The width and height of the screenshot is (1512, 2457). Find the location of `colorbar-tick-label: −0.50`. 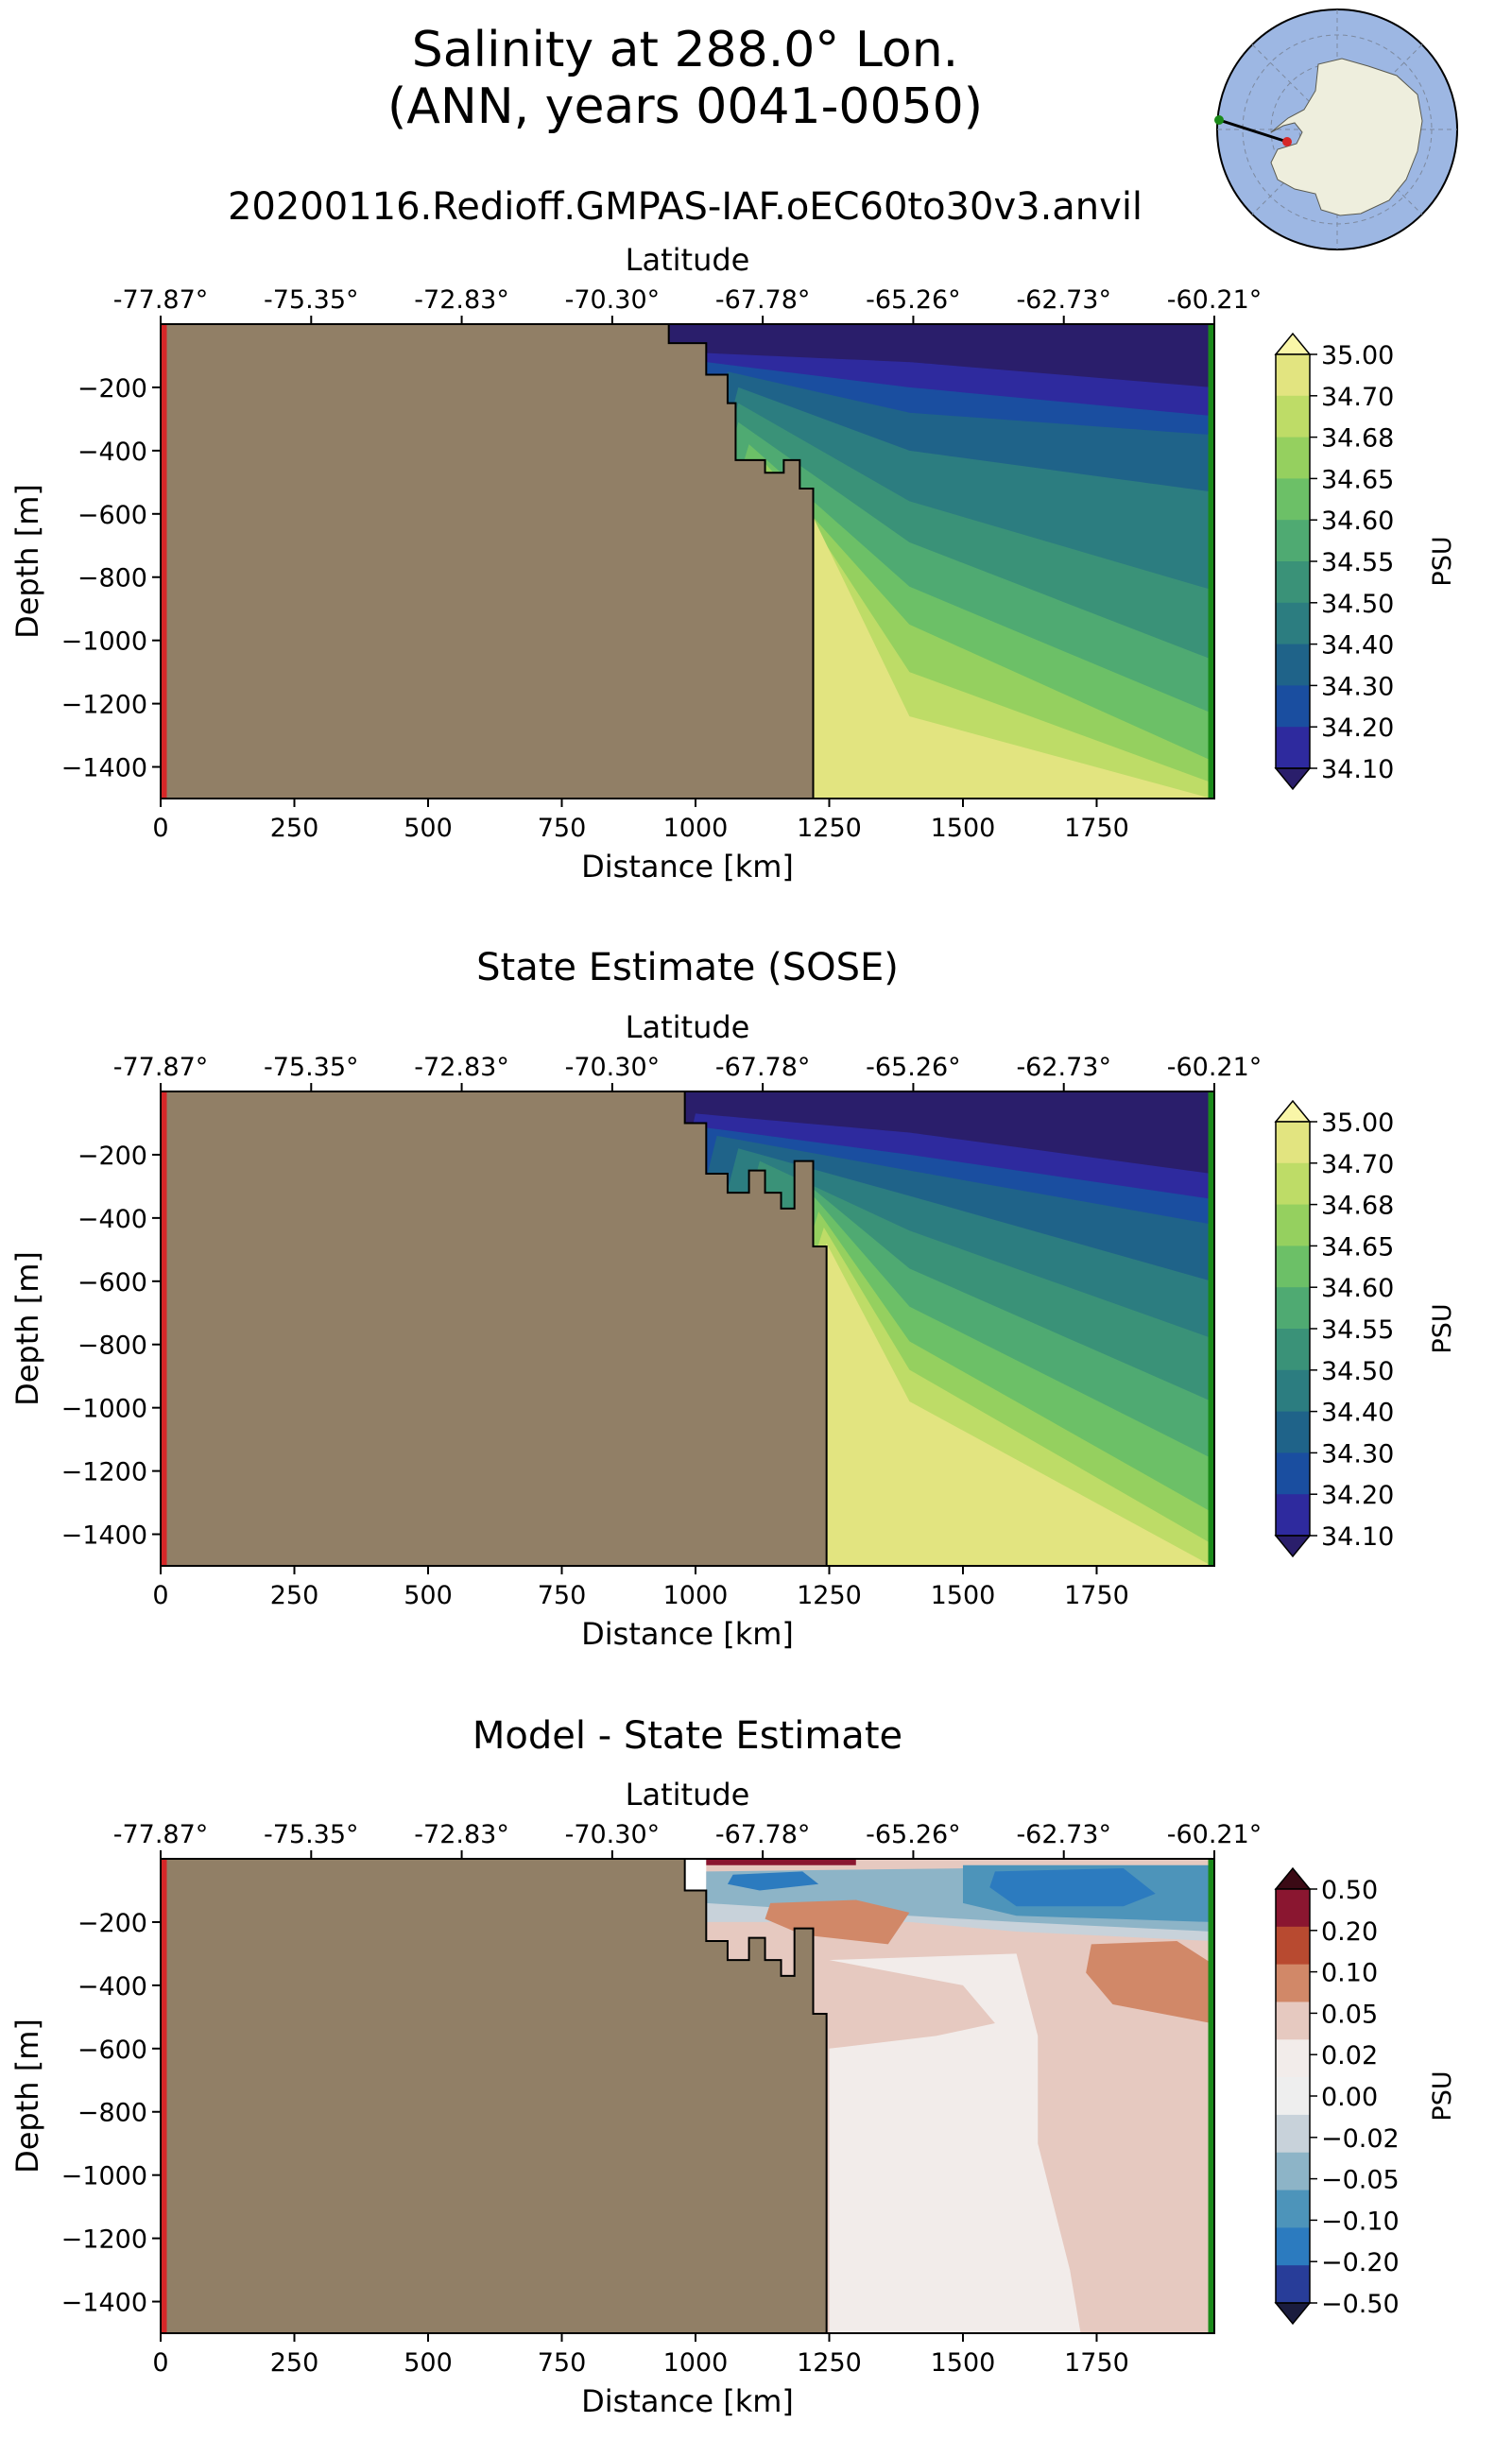

colorbar-tick-label: −0.50 is located at coordinates (1360, 2304).